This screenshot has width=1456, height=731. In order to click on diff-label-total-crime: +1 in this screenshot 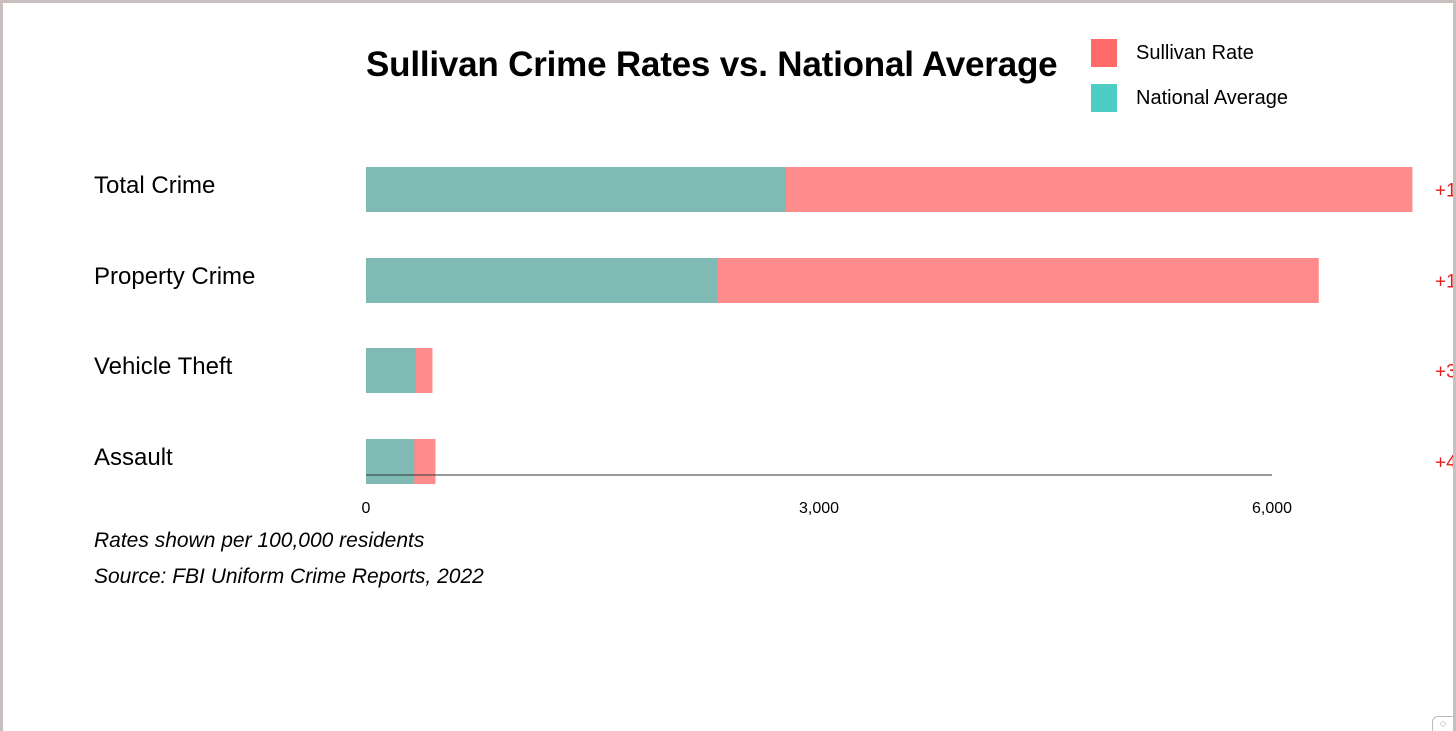, I will do `click(1444, 191)`.